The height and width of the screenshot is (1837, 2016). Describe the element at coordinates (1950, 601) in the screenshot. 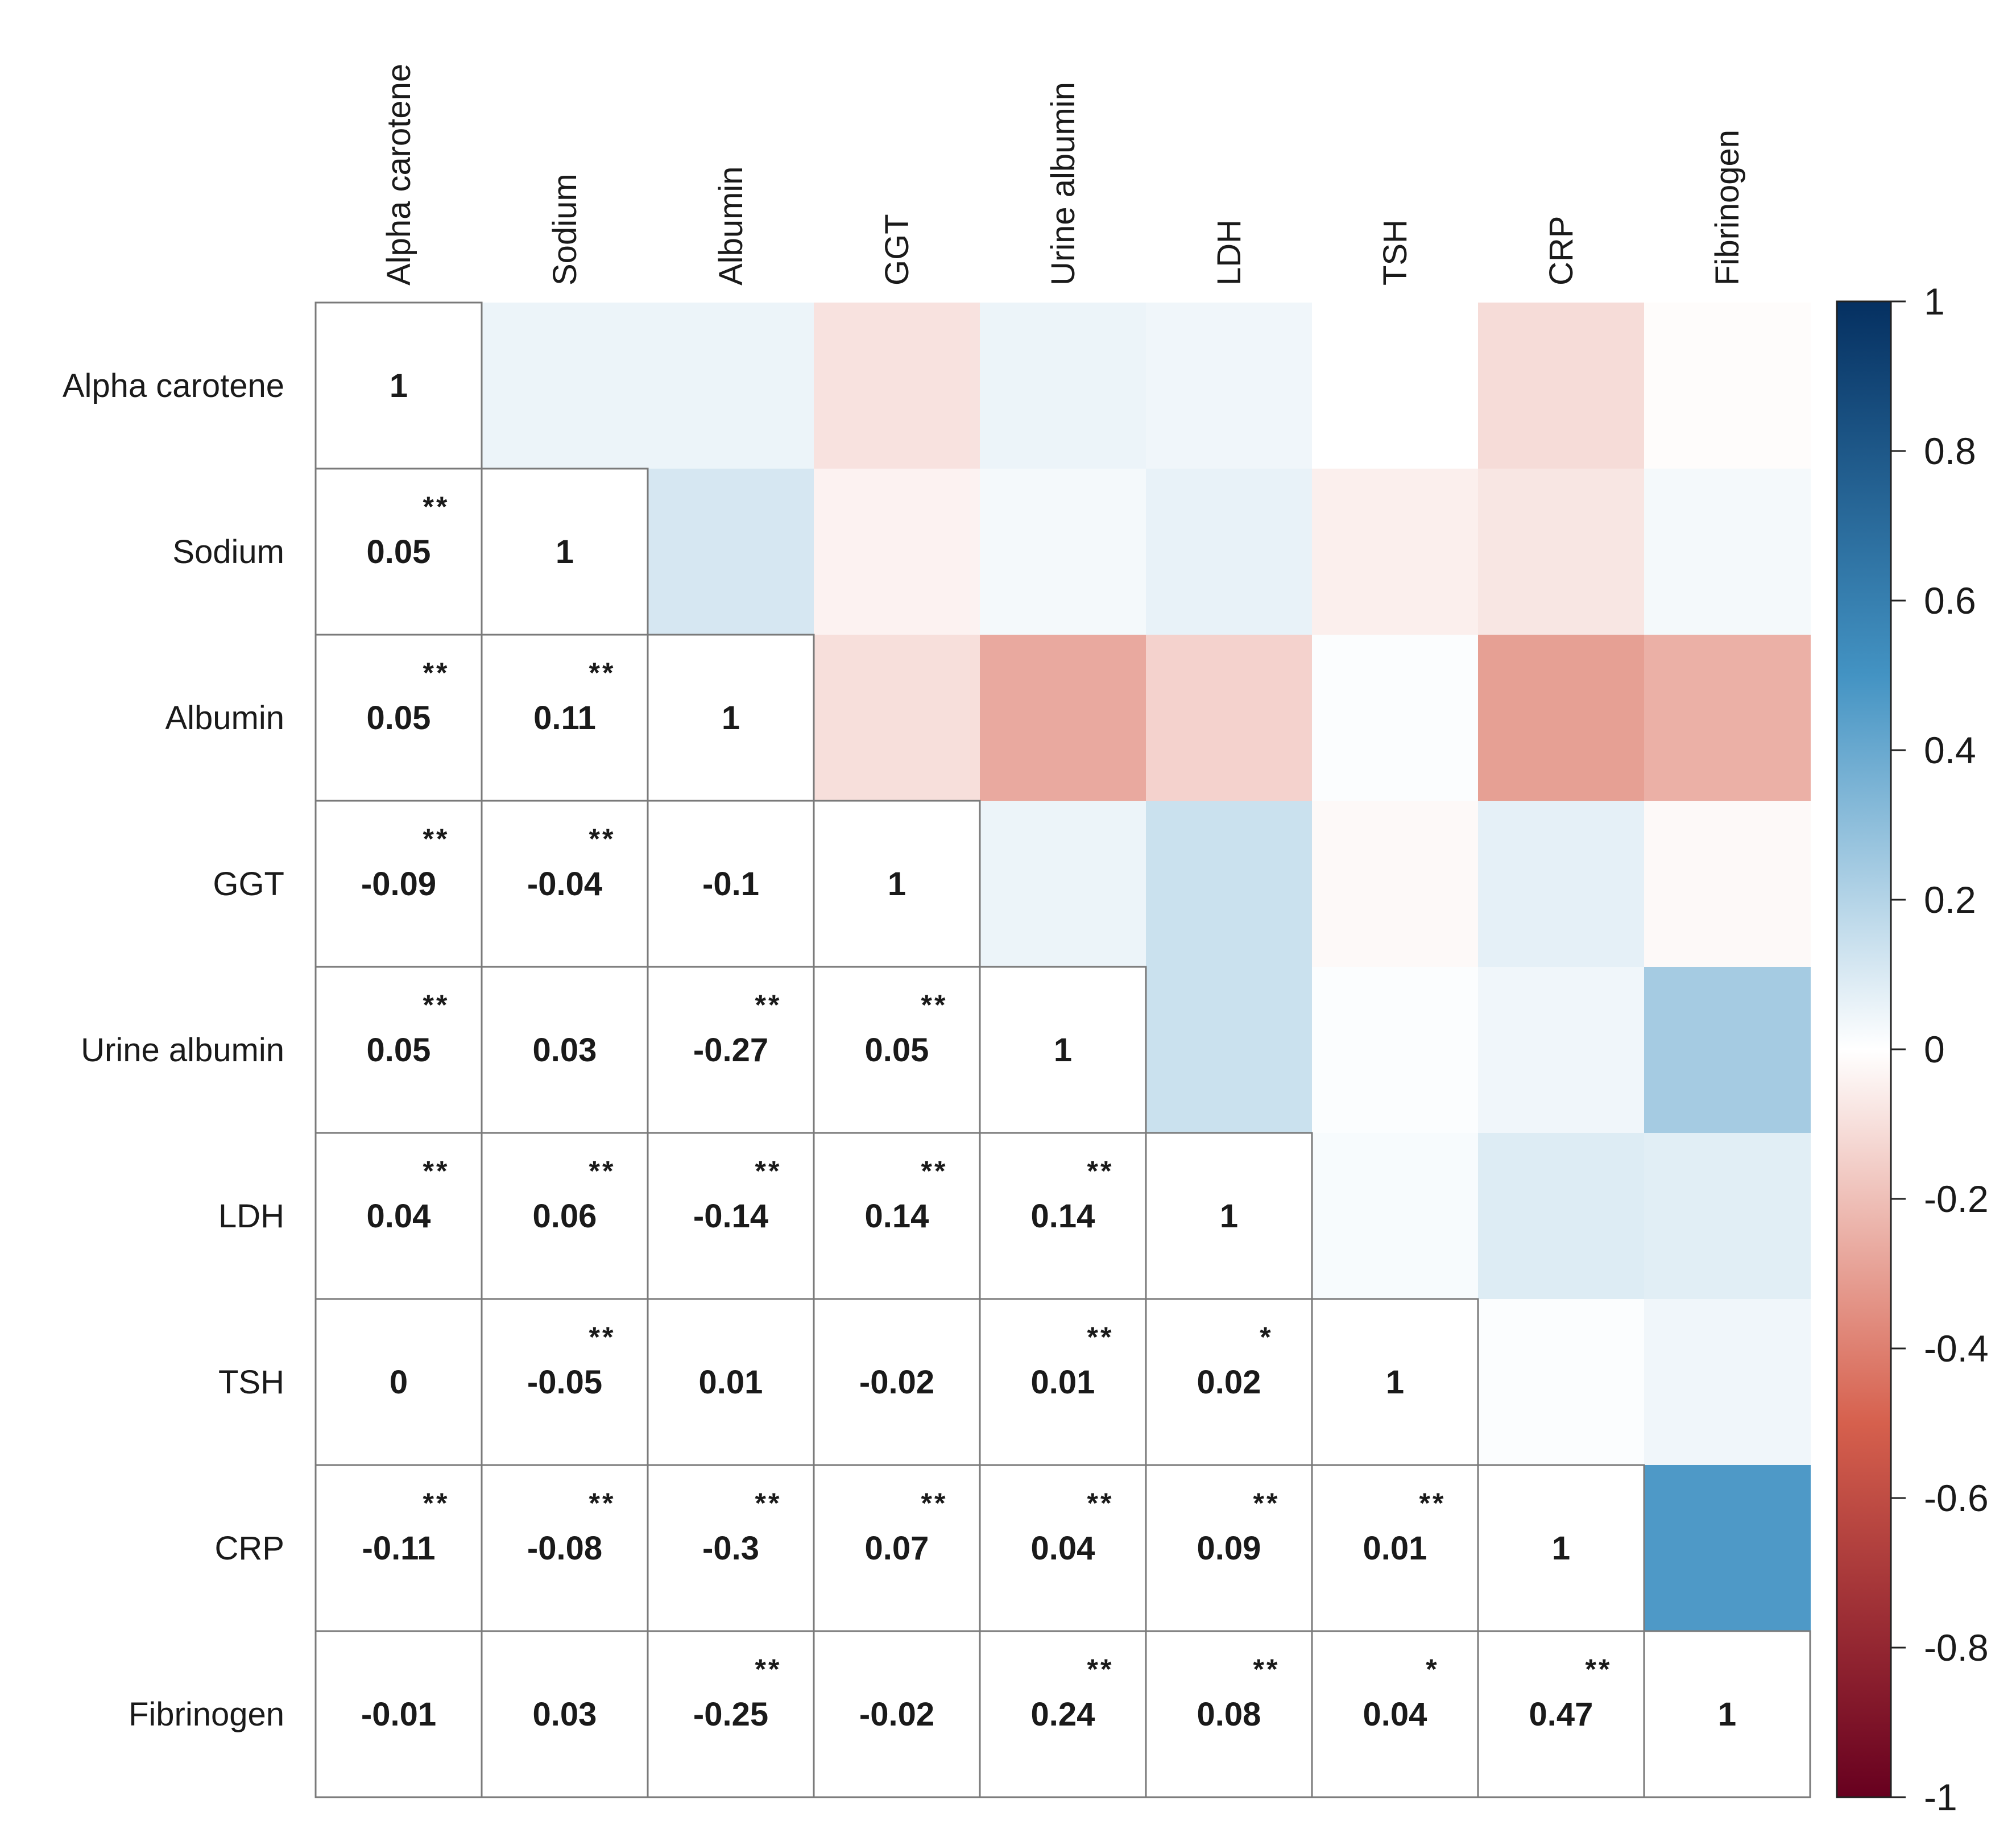

I see `colorbar-tick-label: 0.6` at that location.